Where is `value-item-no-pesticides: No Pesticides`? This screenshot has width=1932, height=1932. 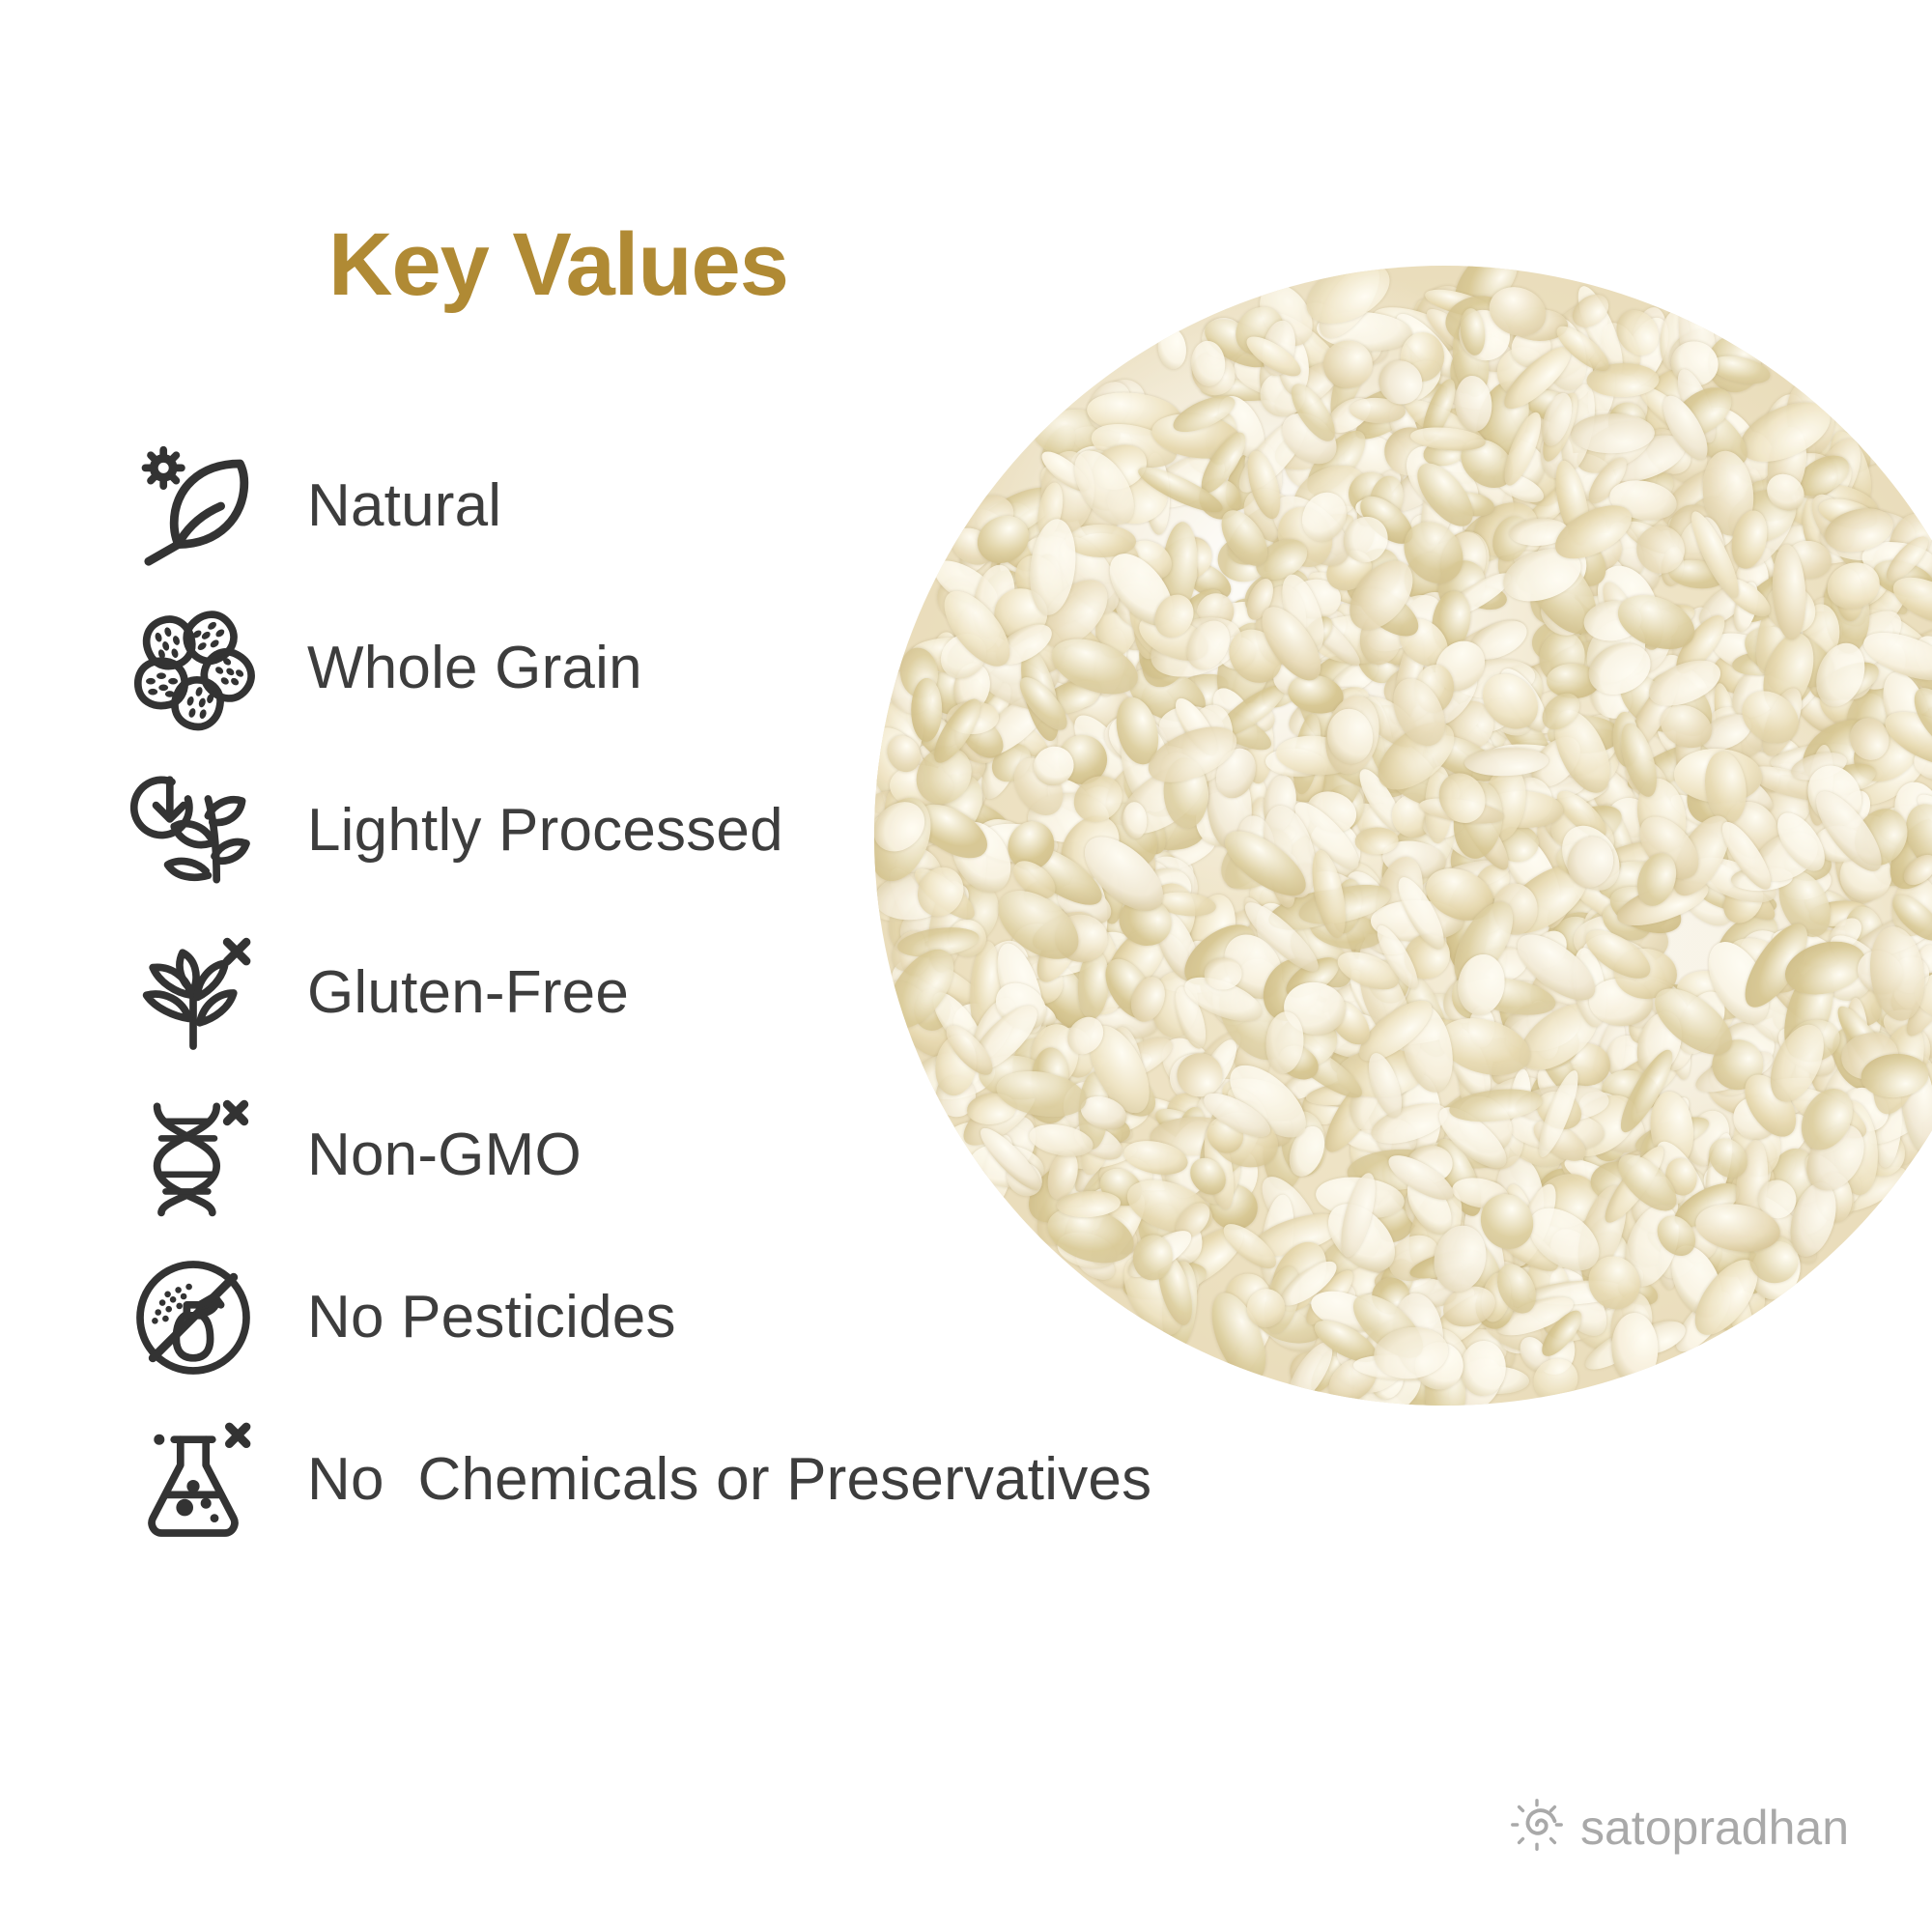 value-item-no-pesticides: No Pesticides is located at coordinates (705, 1317).